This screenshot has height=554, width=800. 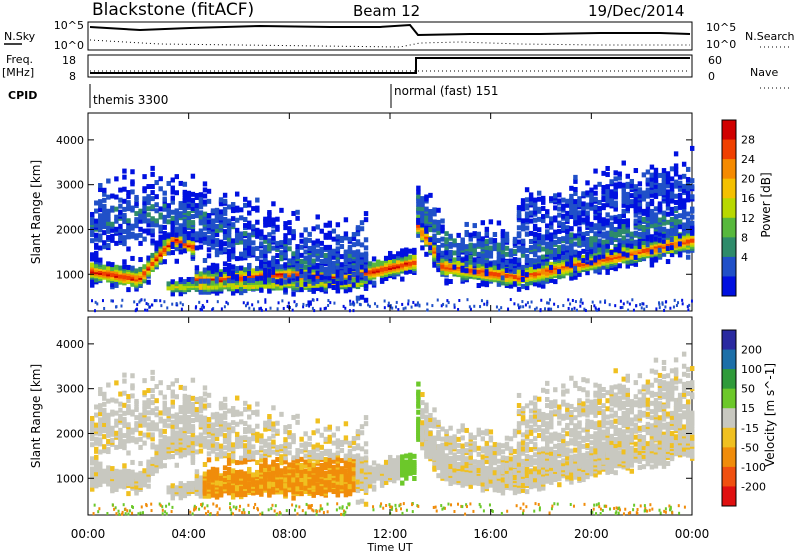 What do you see at coordinates (390, 65) in the screenshot?
I see `freq-line` at bounding box center [390, 65].